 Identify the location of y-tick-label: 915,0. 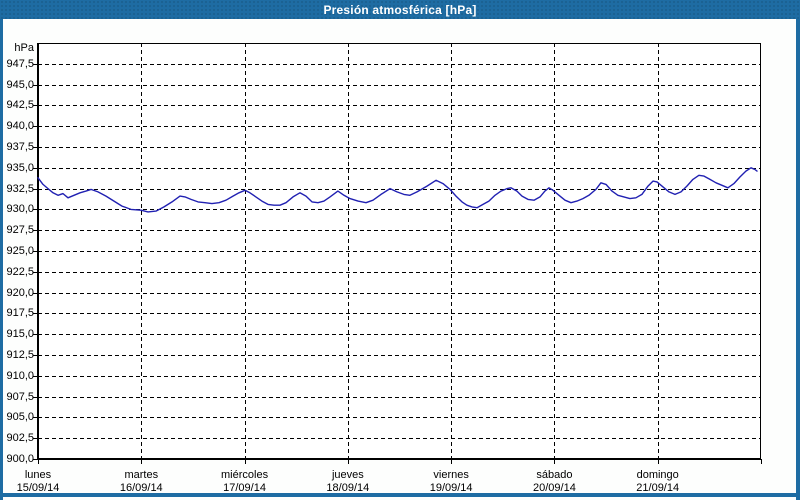
(20, 334).